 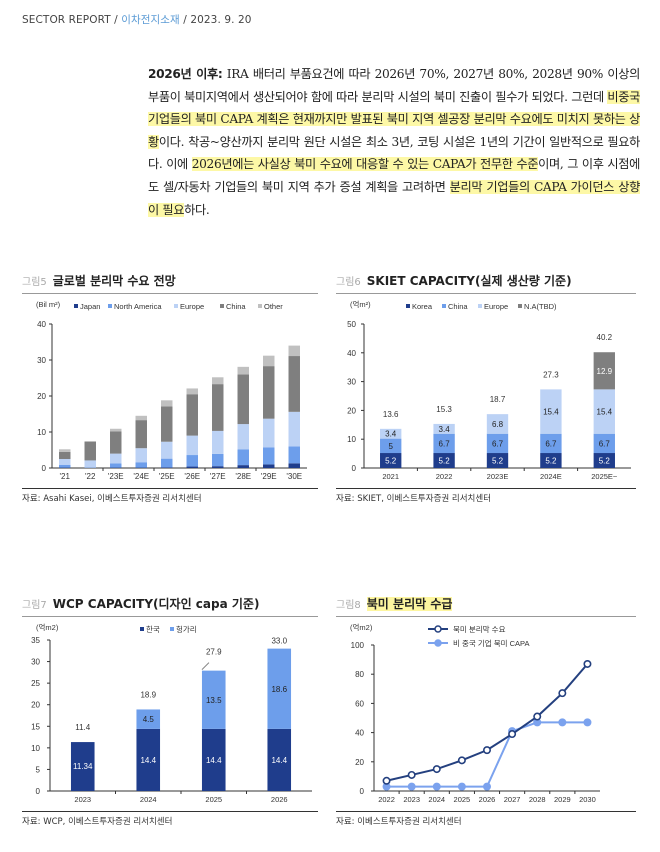 What do you see at coordinates (444, 476) in the screenshot?
I see `x-tick-label: 2022` at bounding box center [444, 476].